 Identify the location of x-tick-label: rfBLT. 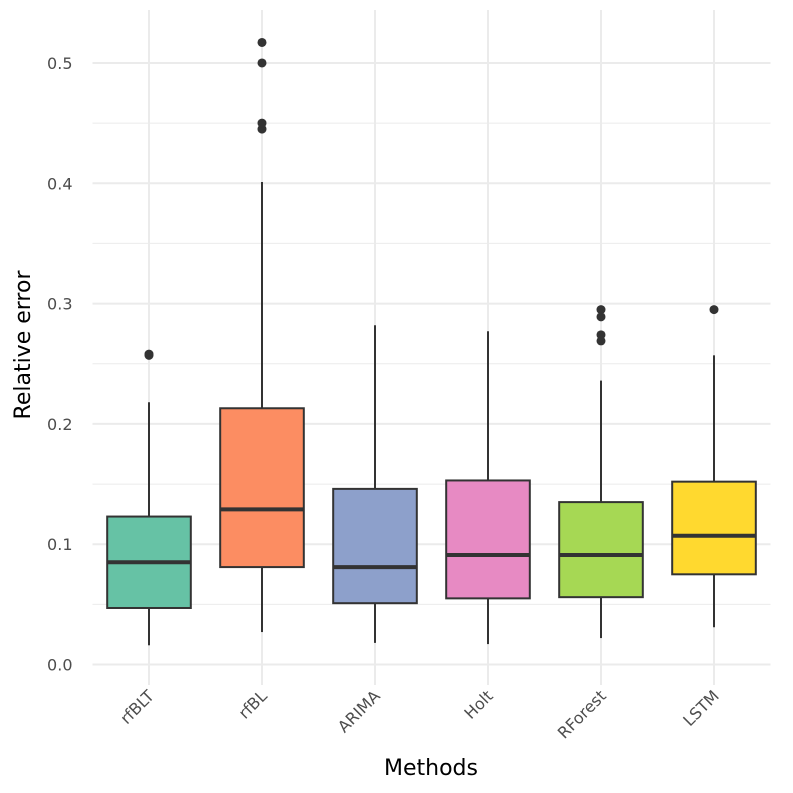
(137, 707).